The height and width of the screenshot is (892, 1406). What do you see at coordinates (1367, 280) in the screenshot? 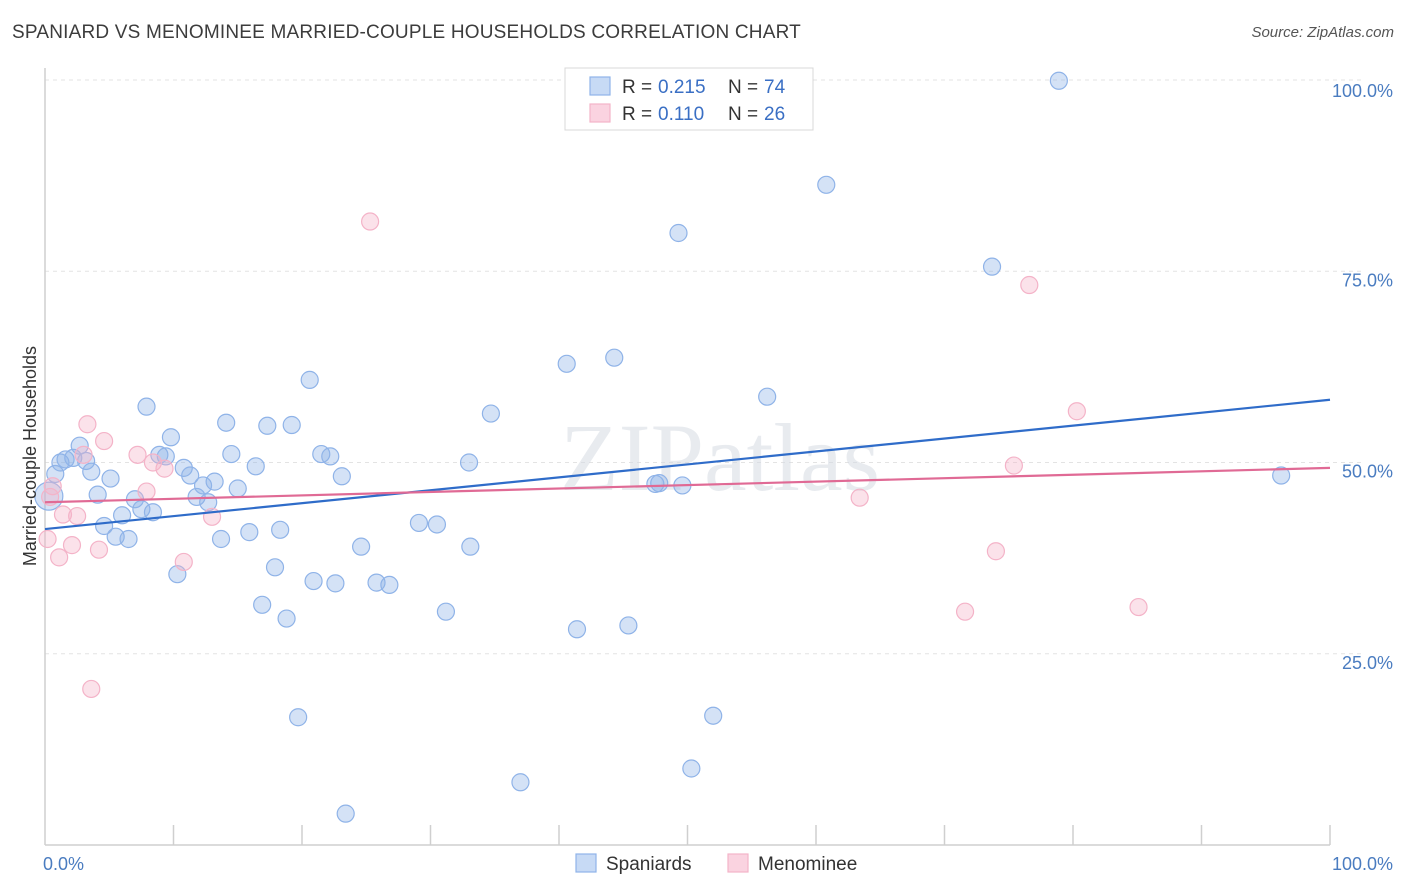
I see `y-tick-label-75: 75.0%` at bounding box center [1367, 280].